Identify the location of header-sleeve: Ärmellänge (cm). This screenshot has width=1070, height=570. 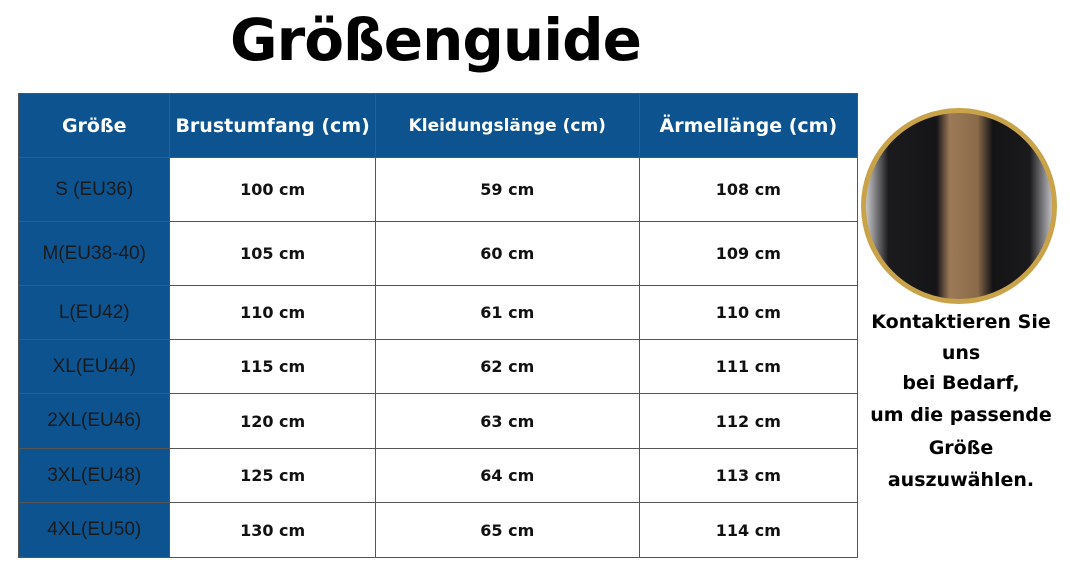
(748, 125).